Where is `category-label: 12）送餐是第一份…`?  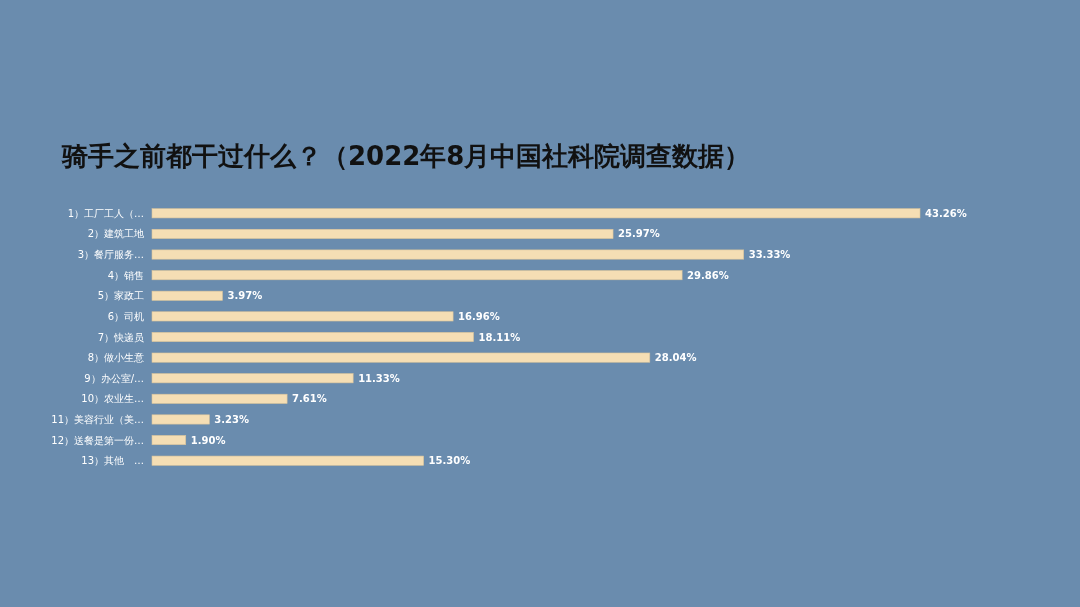 category-label: 12）送餐是第一份… is located at coordinates (97, 440).